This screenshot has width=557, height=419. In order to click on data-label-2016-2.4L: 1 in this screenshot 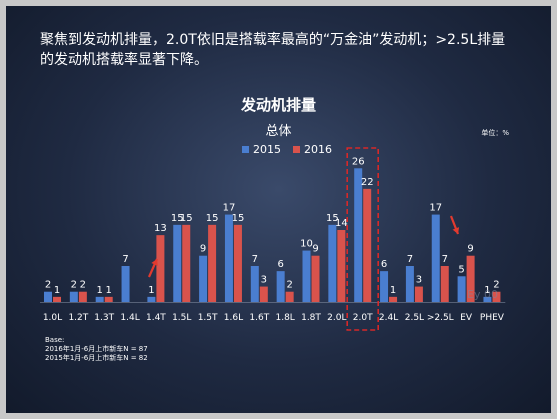, I will do `click(393, 290)`.